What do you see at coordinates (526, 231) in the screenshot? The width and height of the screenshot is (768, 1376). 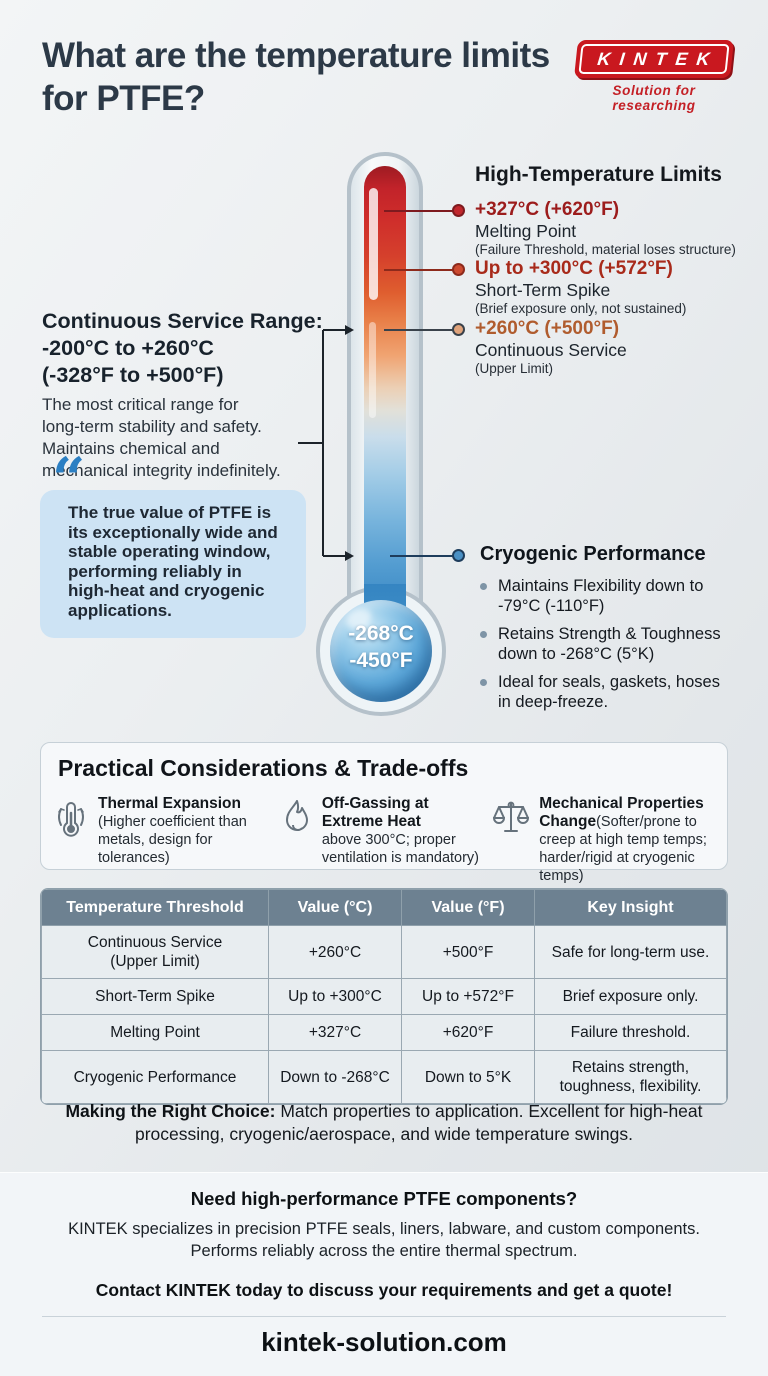 I see `melting-point-label: Melting Point` at bounding box center [526, 231].